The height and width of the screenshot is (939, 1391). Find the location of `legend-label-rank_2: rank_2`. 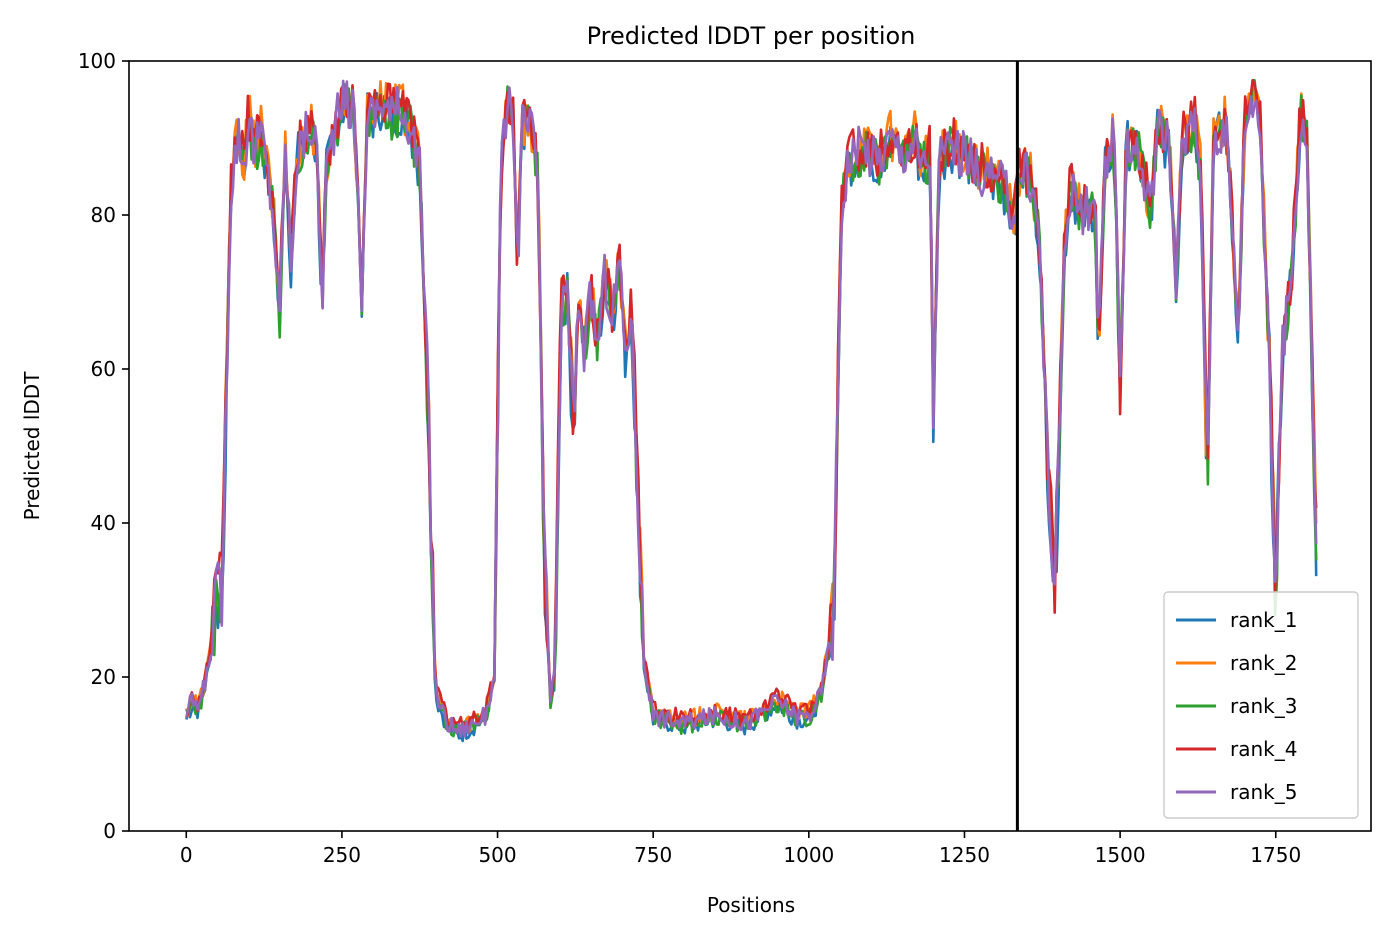

legend-label-rank_2: rank_2 is located at coordinates (1263, 663).